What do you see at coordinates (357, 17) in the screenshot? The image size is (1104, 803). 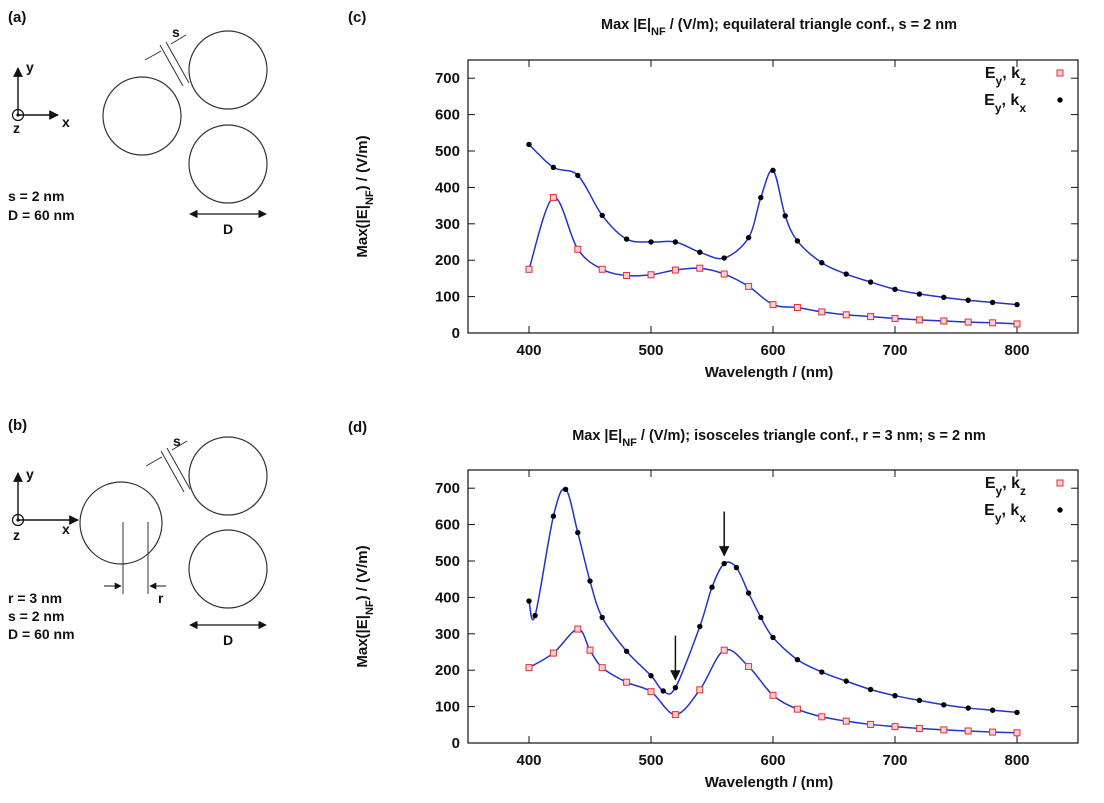 I see `panel-label: (c)` at bounding box center [357, 17].